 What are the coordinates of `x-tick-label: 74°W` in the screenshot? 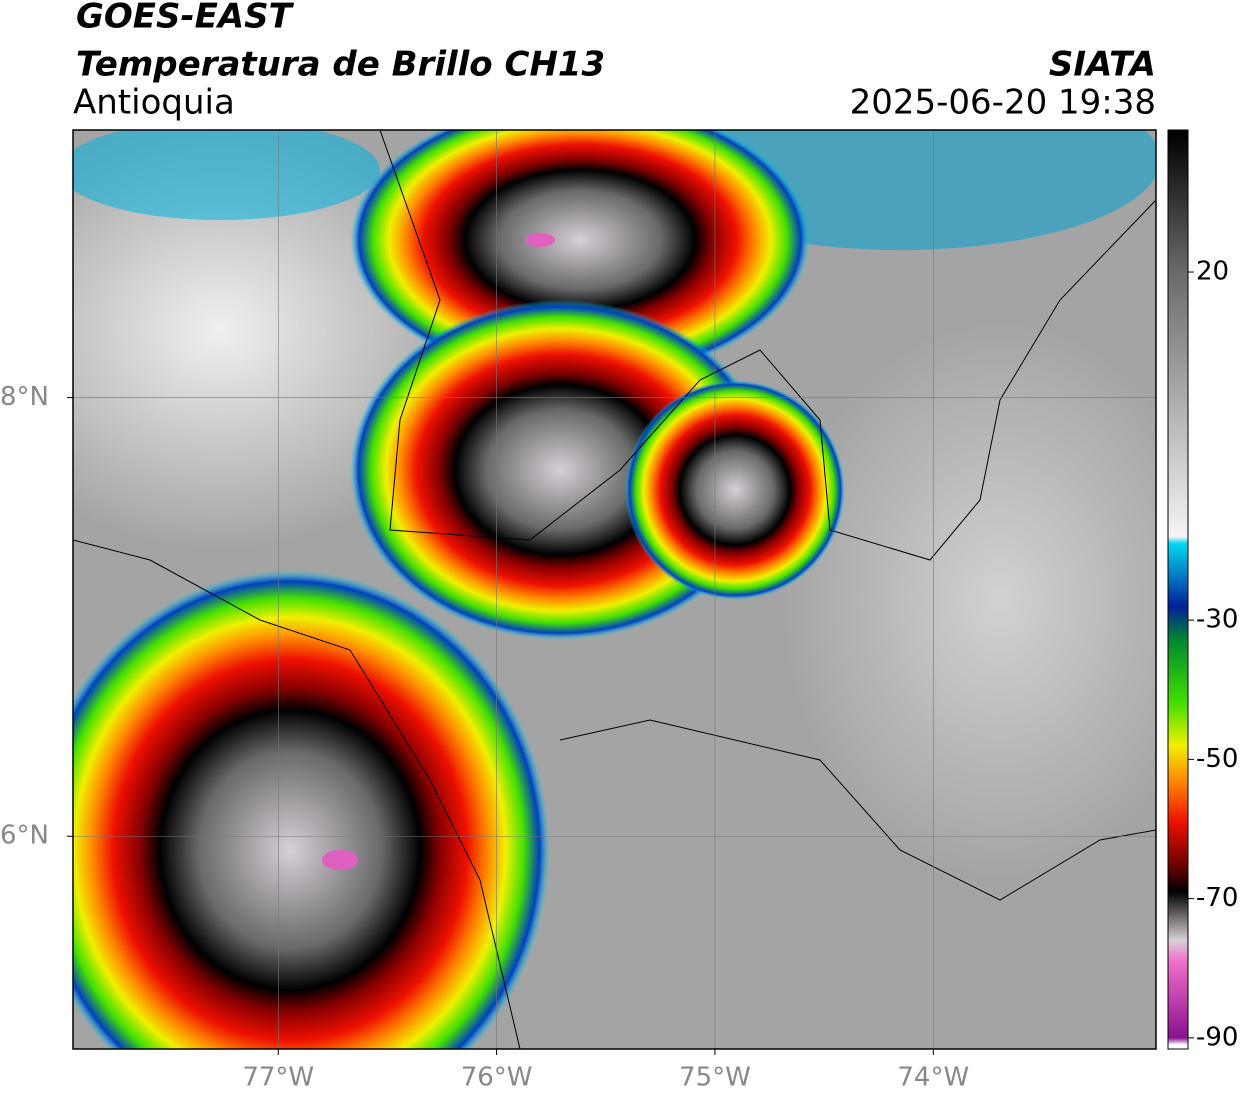 It's located at (933, 1078).